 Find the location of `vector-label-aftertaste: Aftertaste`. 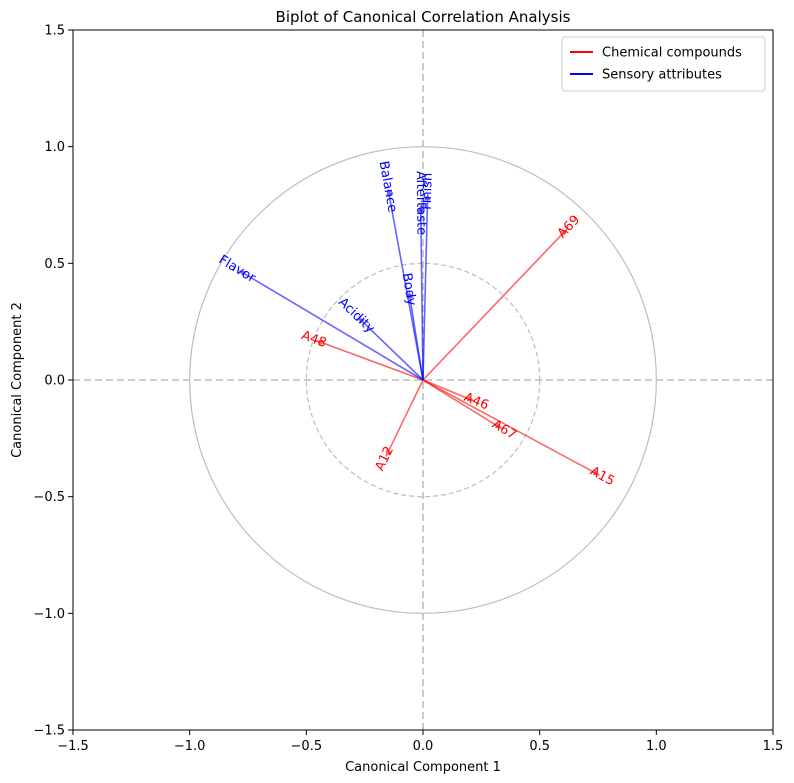

vector-label-aftertaste: Aftertaste is located at coordinates (421, 203).